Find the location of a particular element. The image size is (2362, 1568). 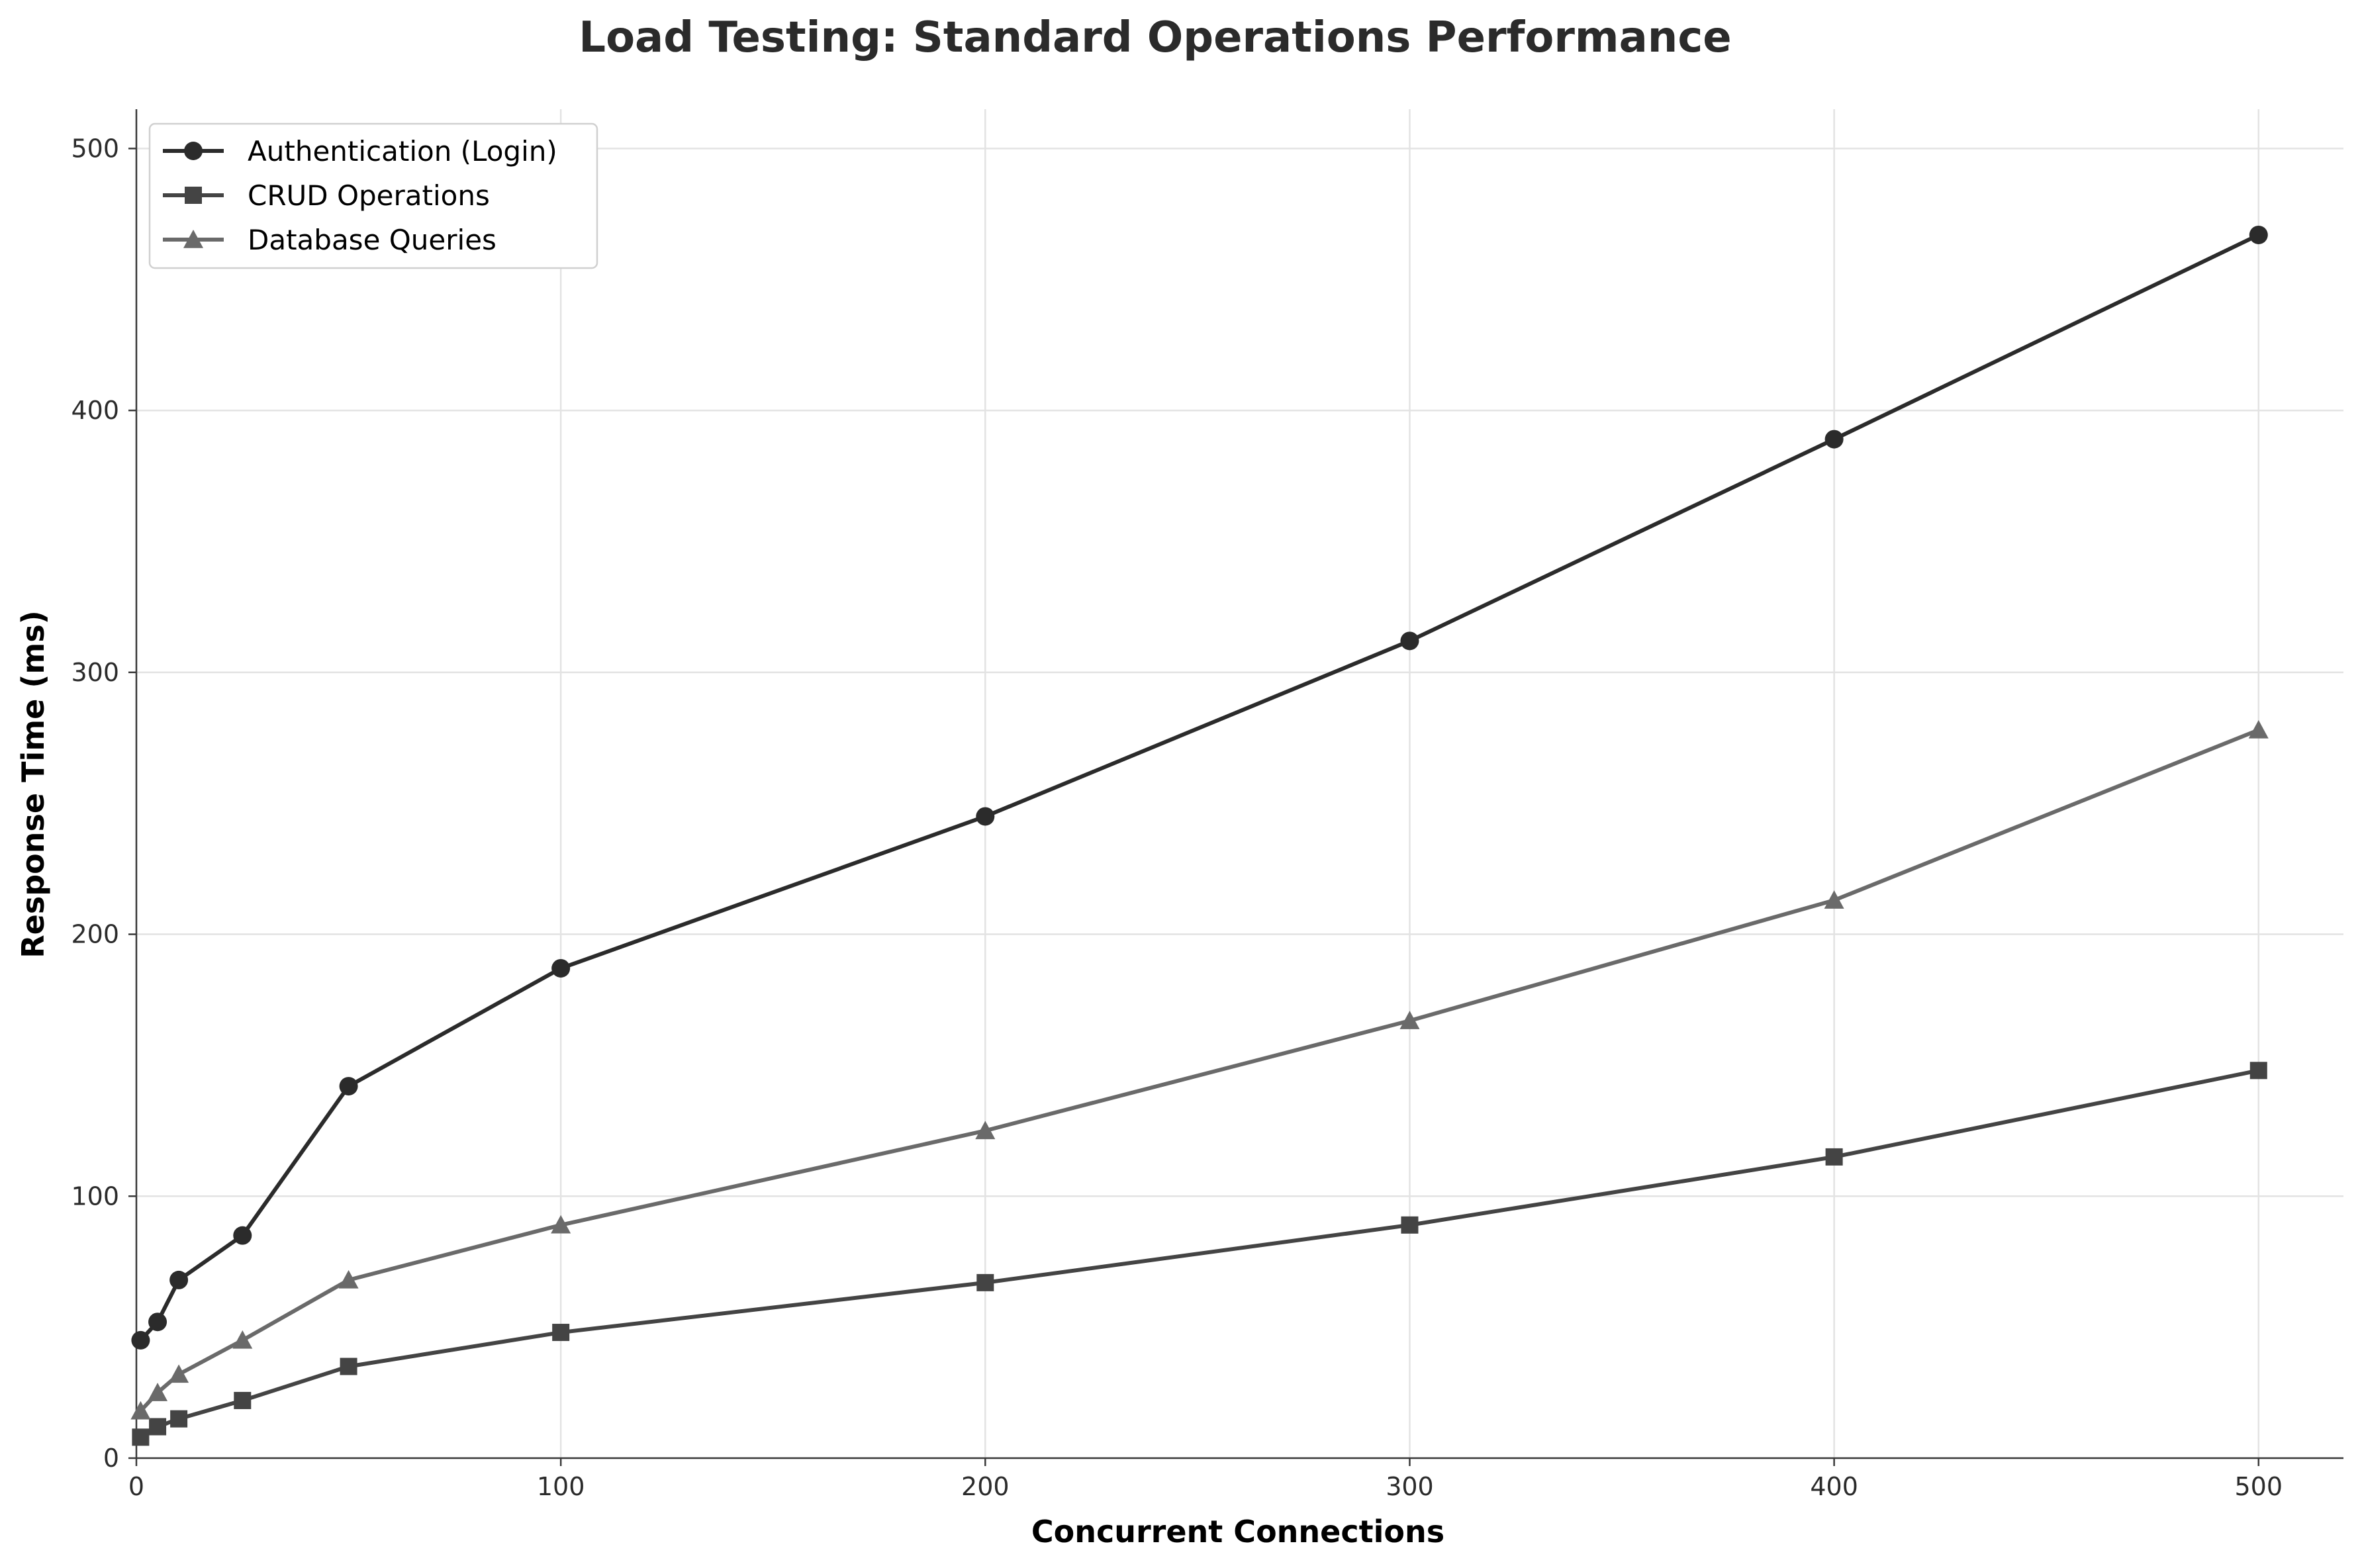

y-tick-label-0: 0 is located at coordinates (111, 1458).